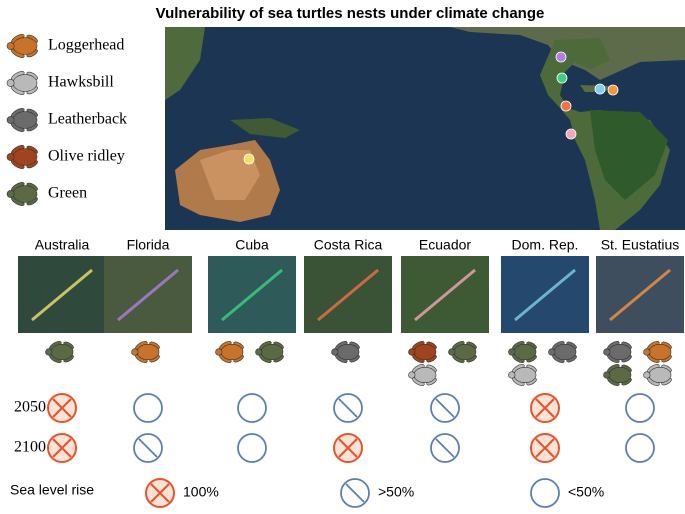  I want to click on species-label: Hawksbill, so click(81, 82).